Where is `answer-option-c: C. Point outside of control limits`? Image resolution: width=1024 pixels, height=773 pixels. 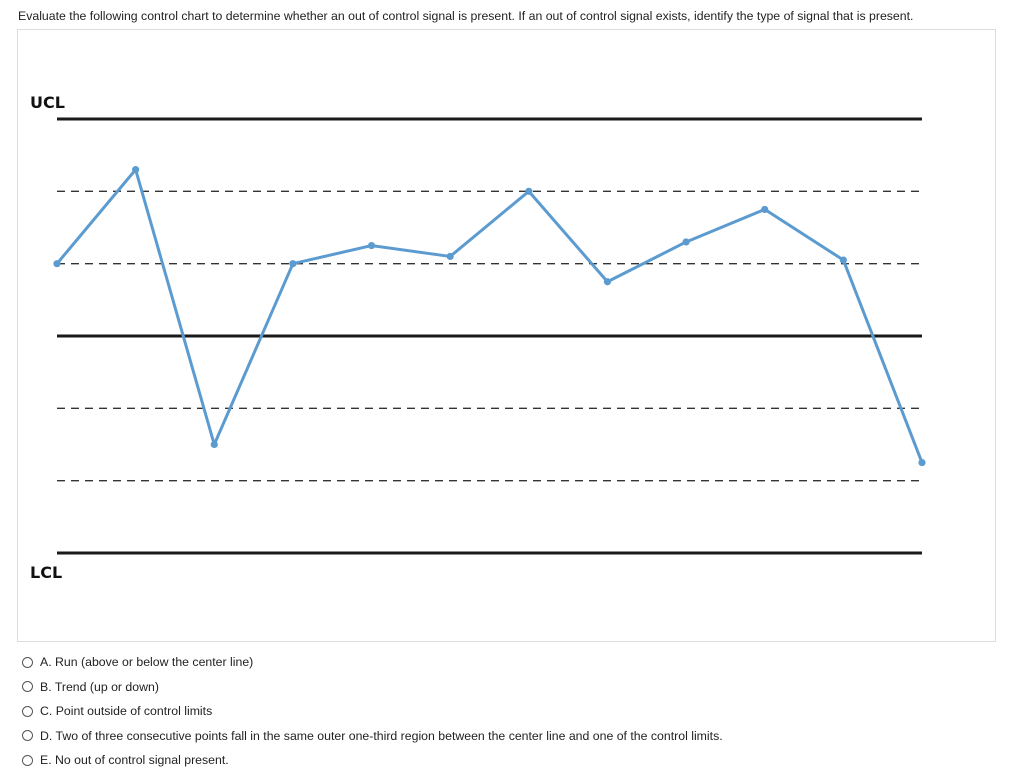 answer-option-c: C. Point outside of control limits is located at coordinates (372, 711).